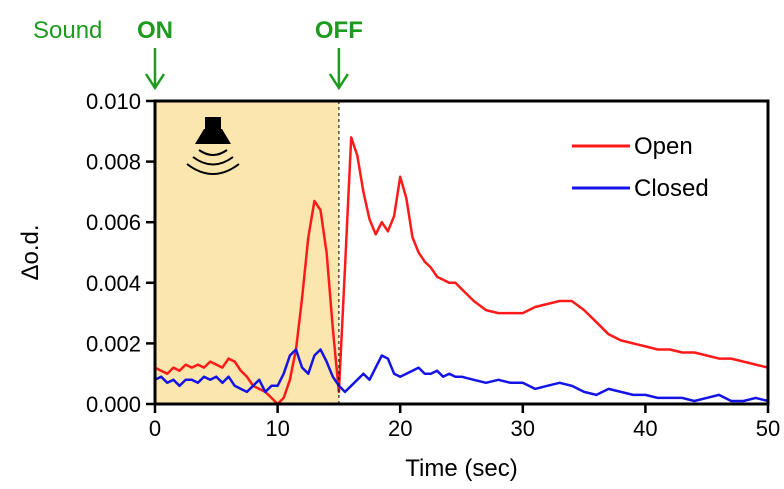 This screenshot has height=489, width=784. I want to click on y-tick-label: 0.010, so click(113, 101).